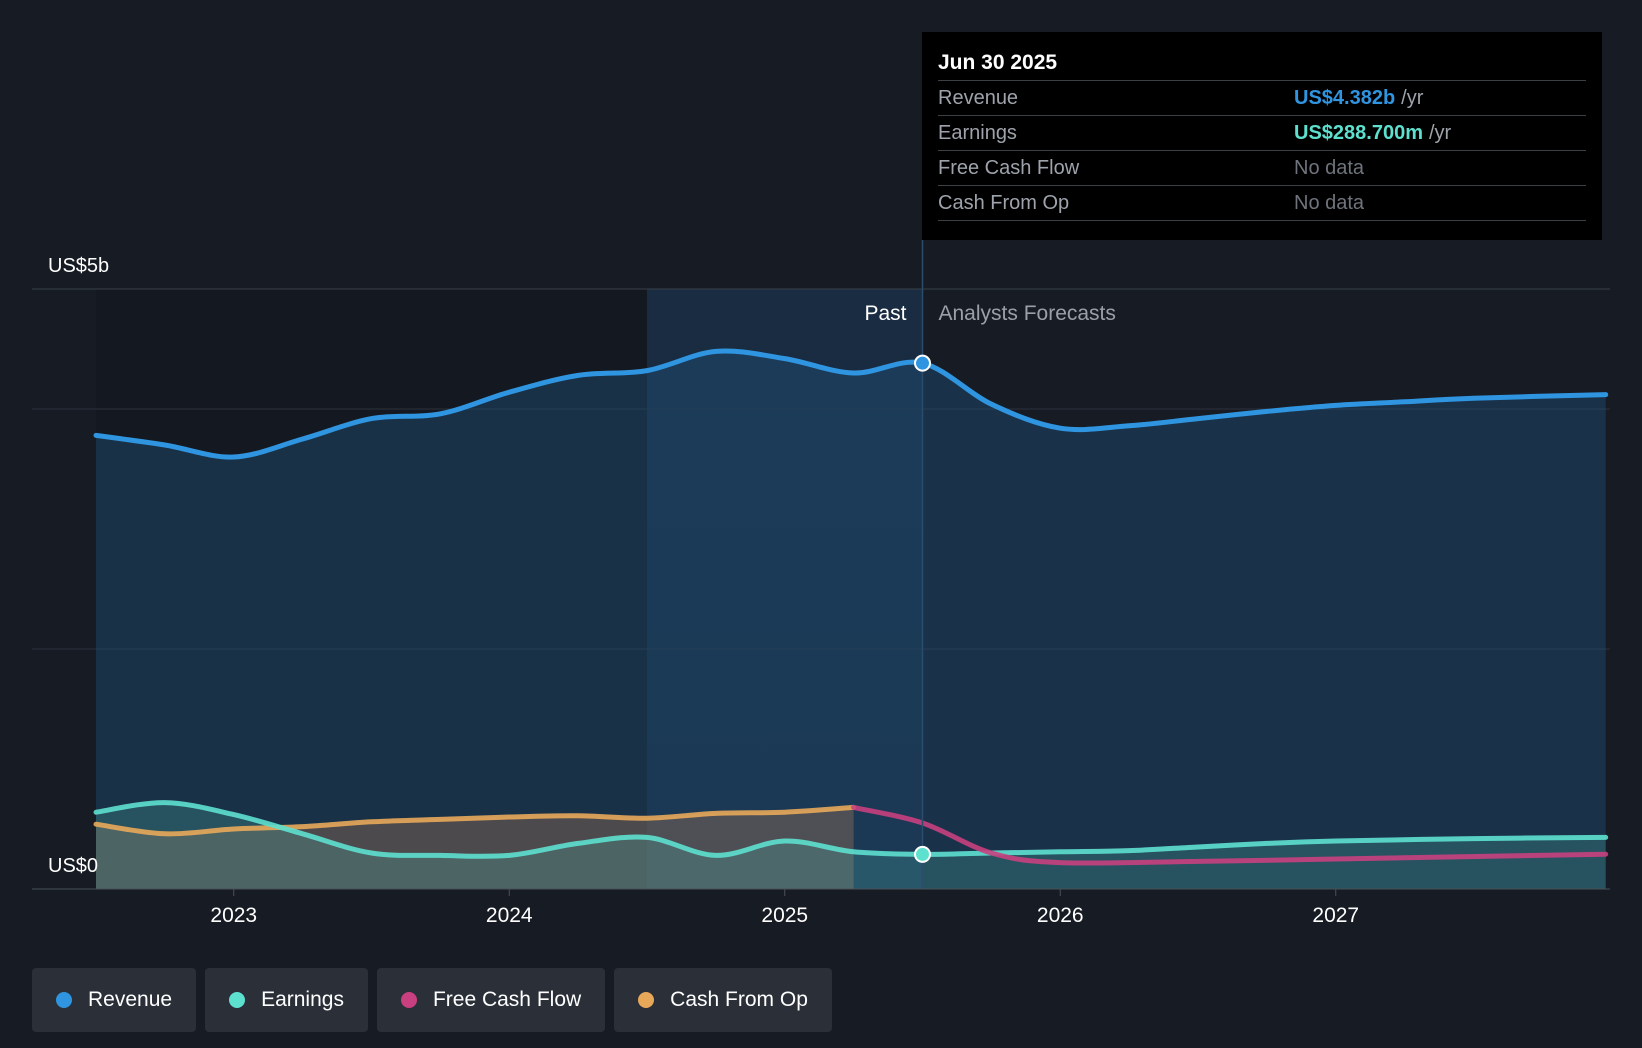  I want to click on legend-item-revenue: Revenue, so click(114, 1000).